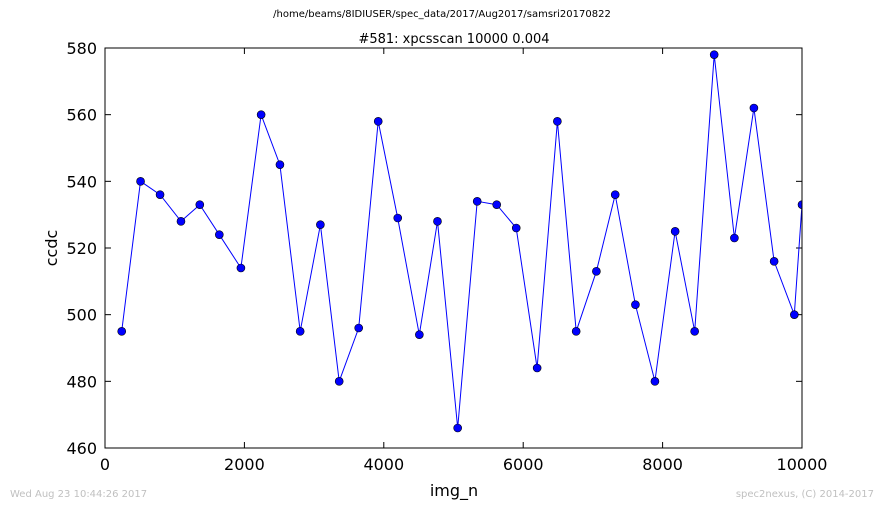 The width and height of the screenshot is (884, 509). I want to click on y-tick-label: 500, so click(81, 315).